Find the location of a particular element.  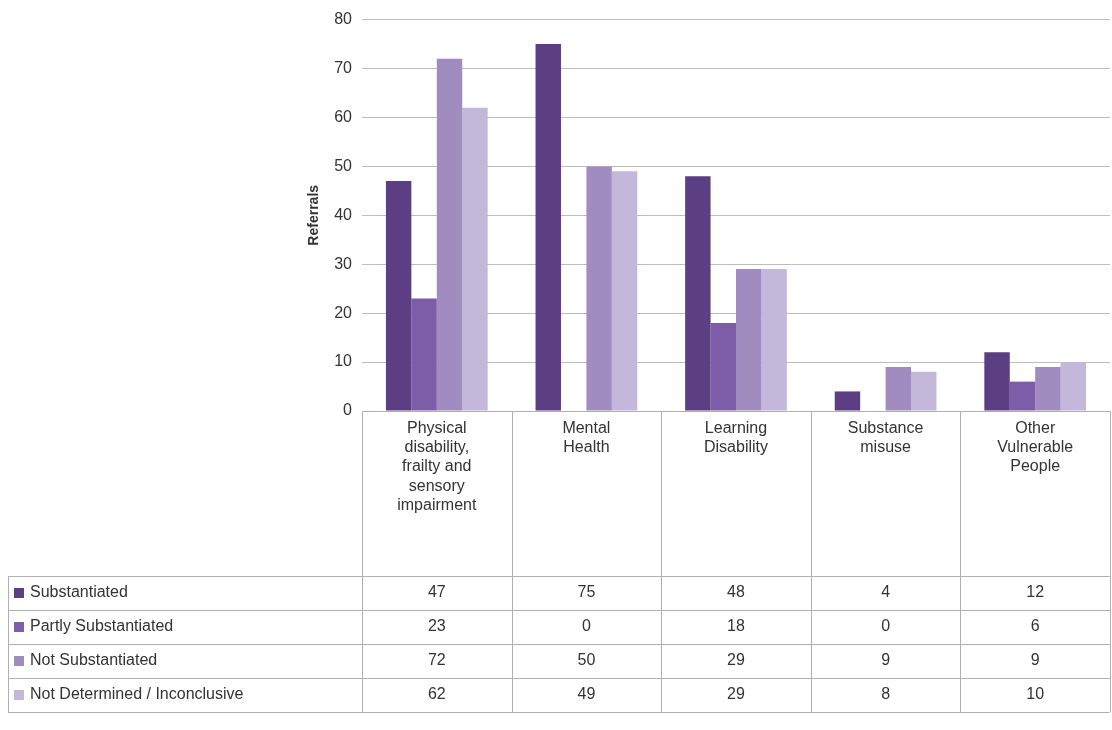

data-label: 4 is located at coordinates (886, 592).